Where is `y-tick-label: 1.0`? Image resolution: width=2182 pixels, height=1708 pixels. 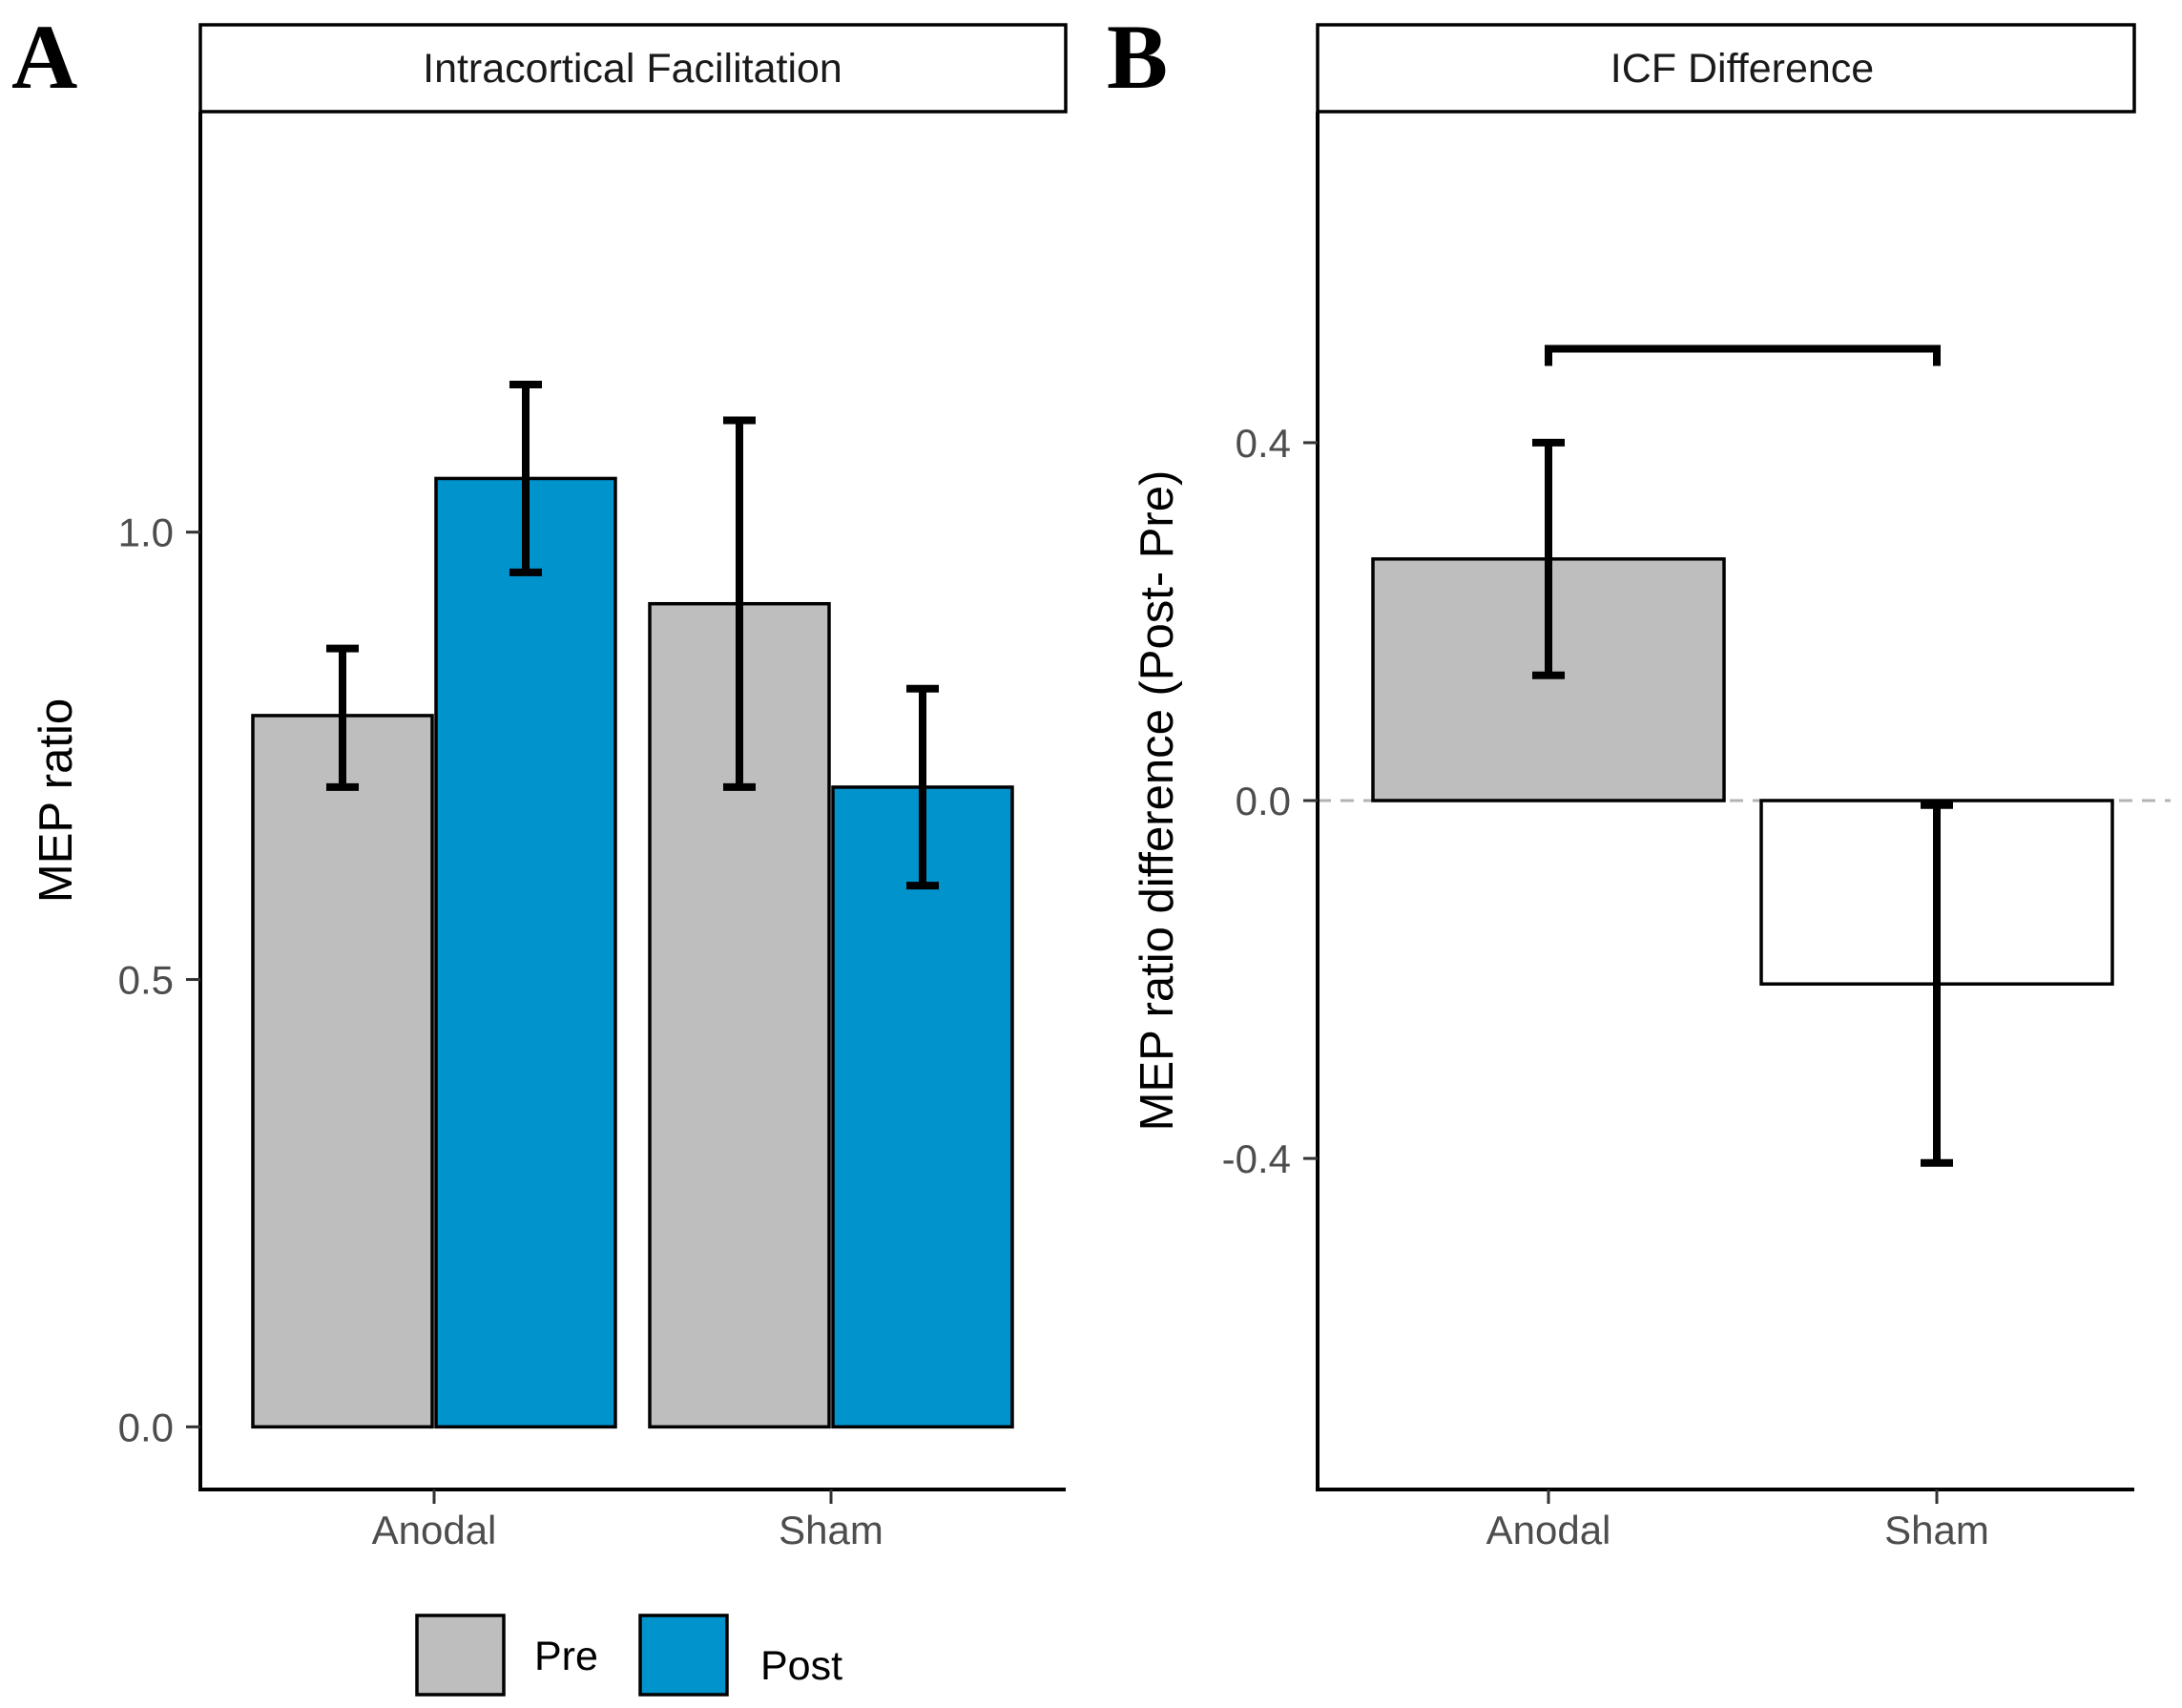
y-tick-label: 1.0 is located at coordinates (146, 532).